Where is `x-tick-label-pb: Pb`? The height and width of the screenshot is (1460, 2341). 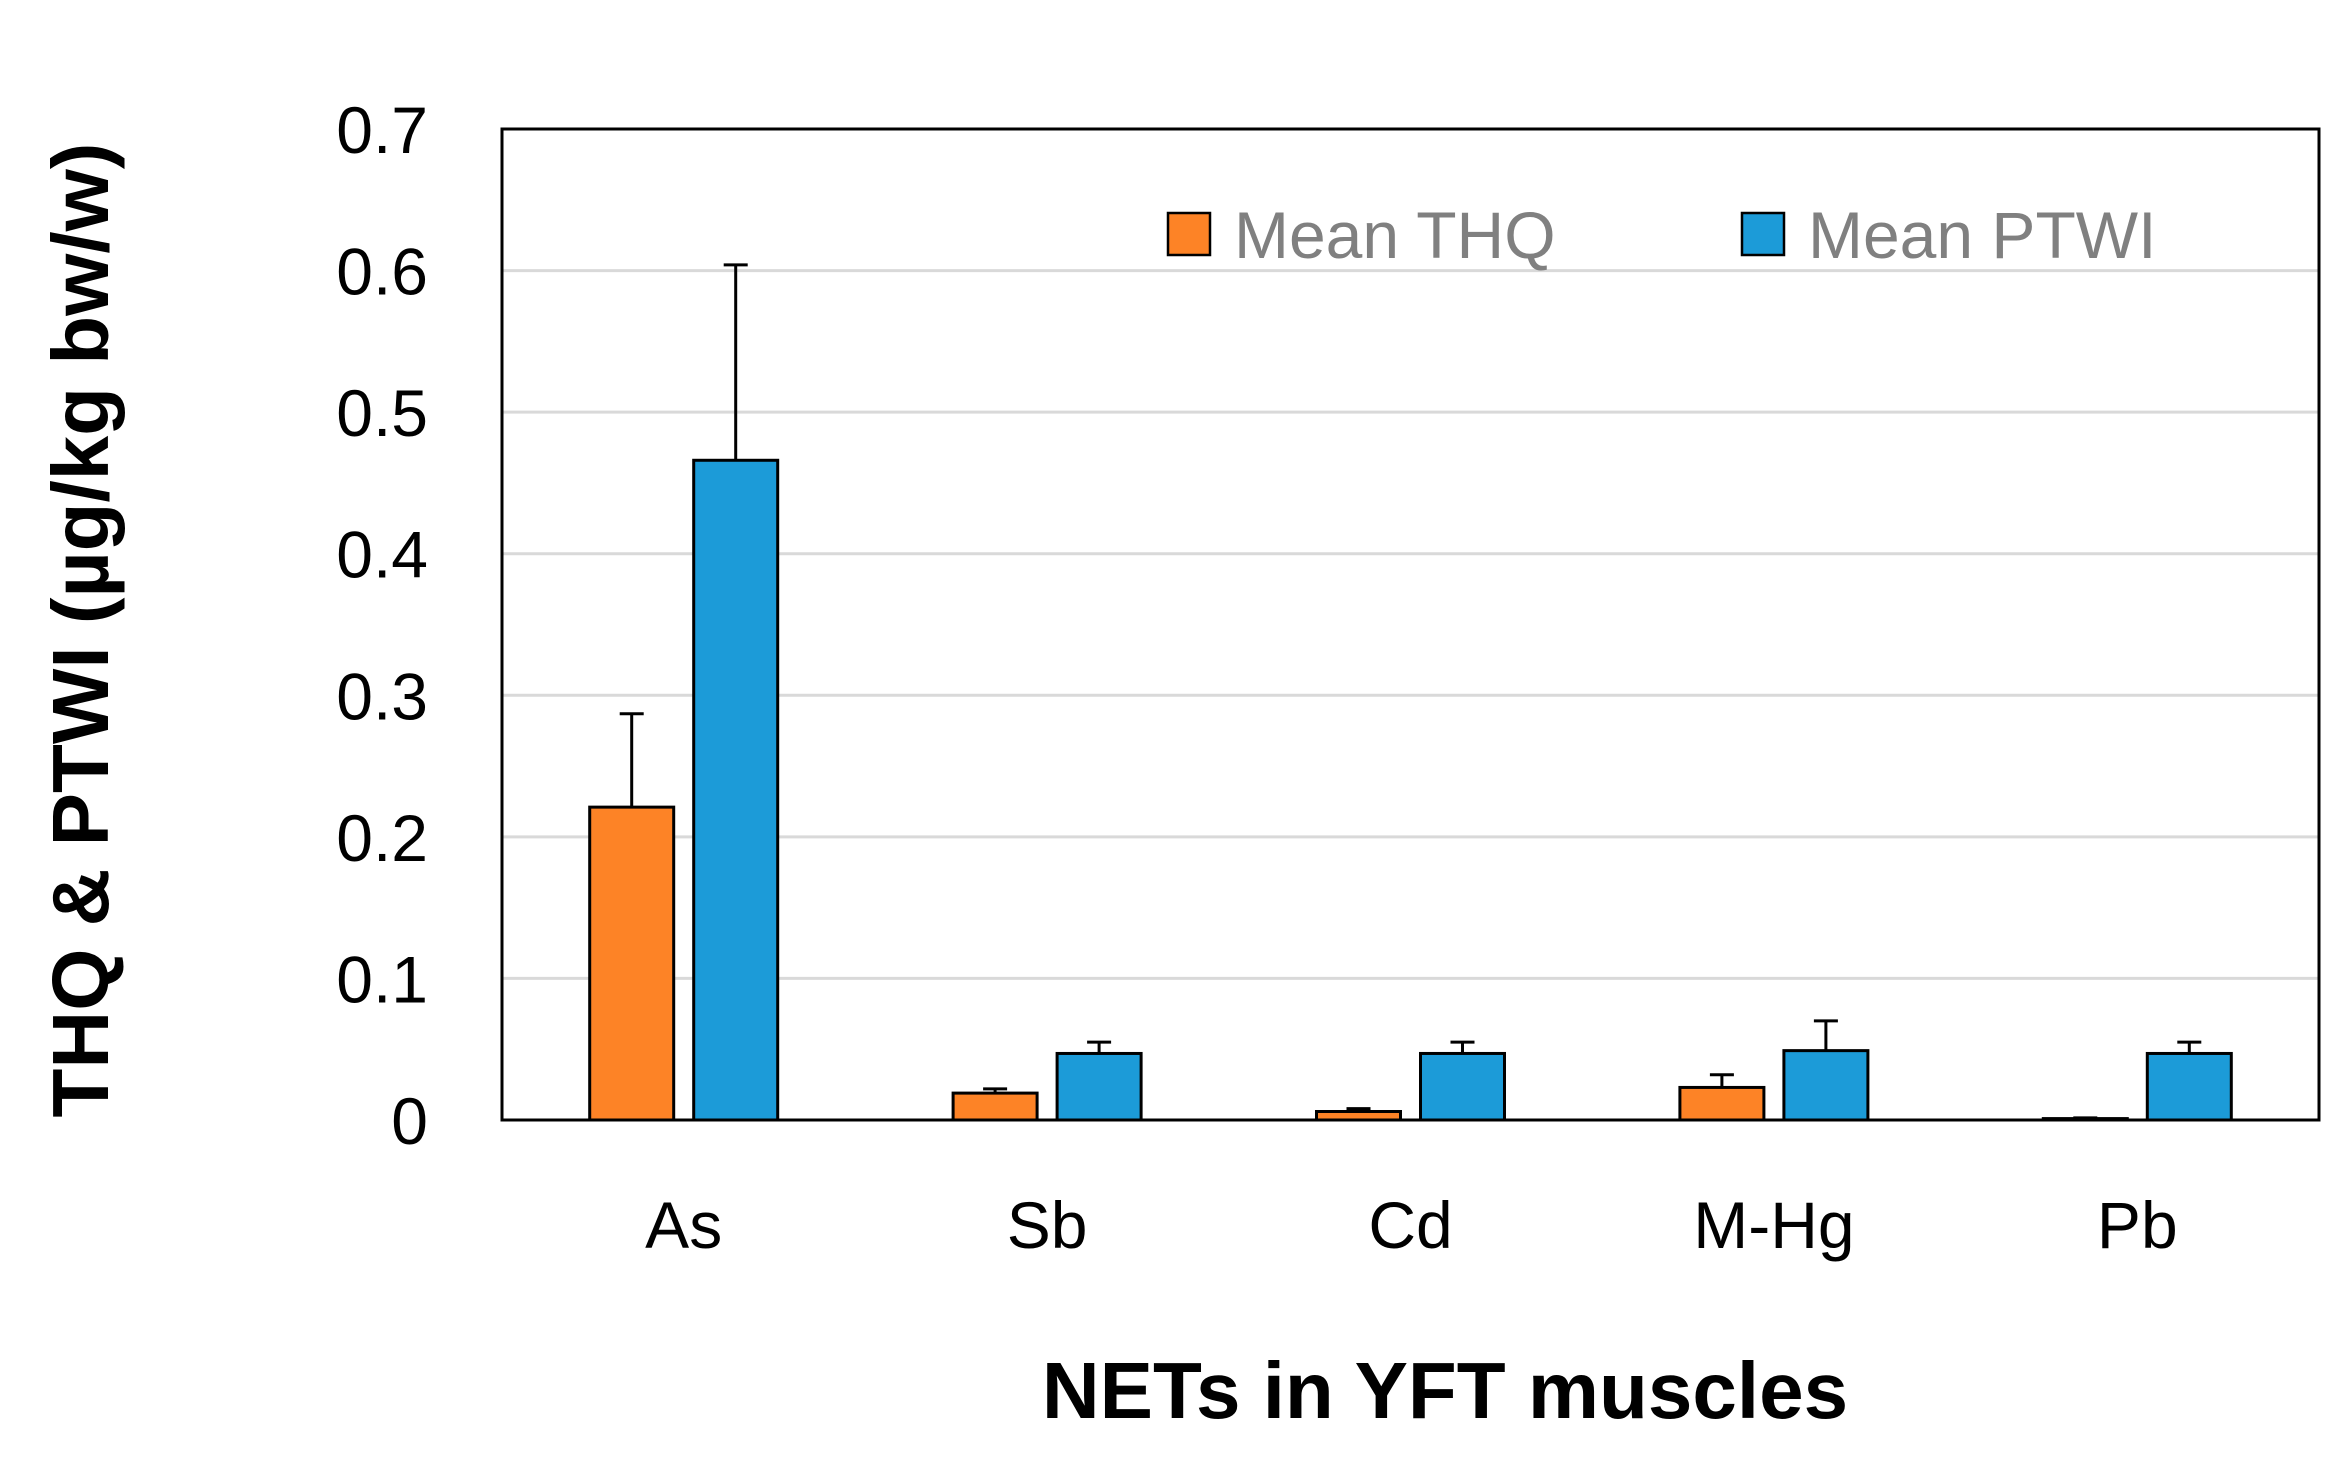
x-tick-label-pb: Pb is located at coordinates (2137, 1225).